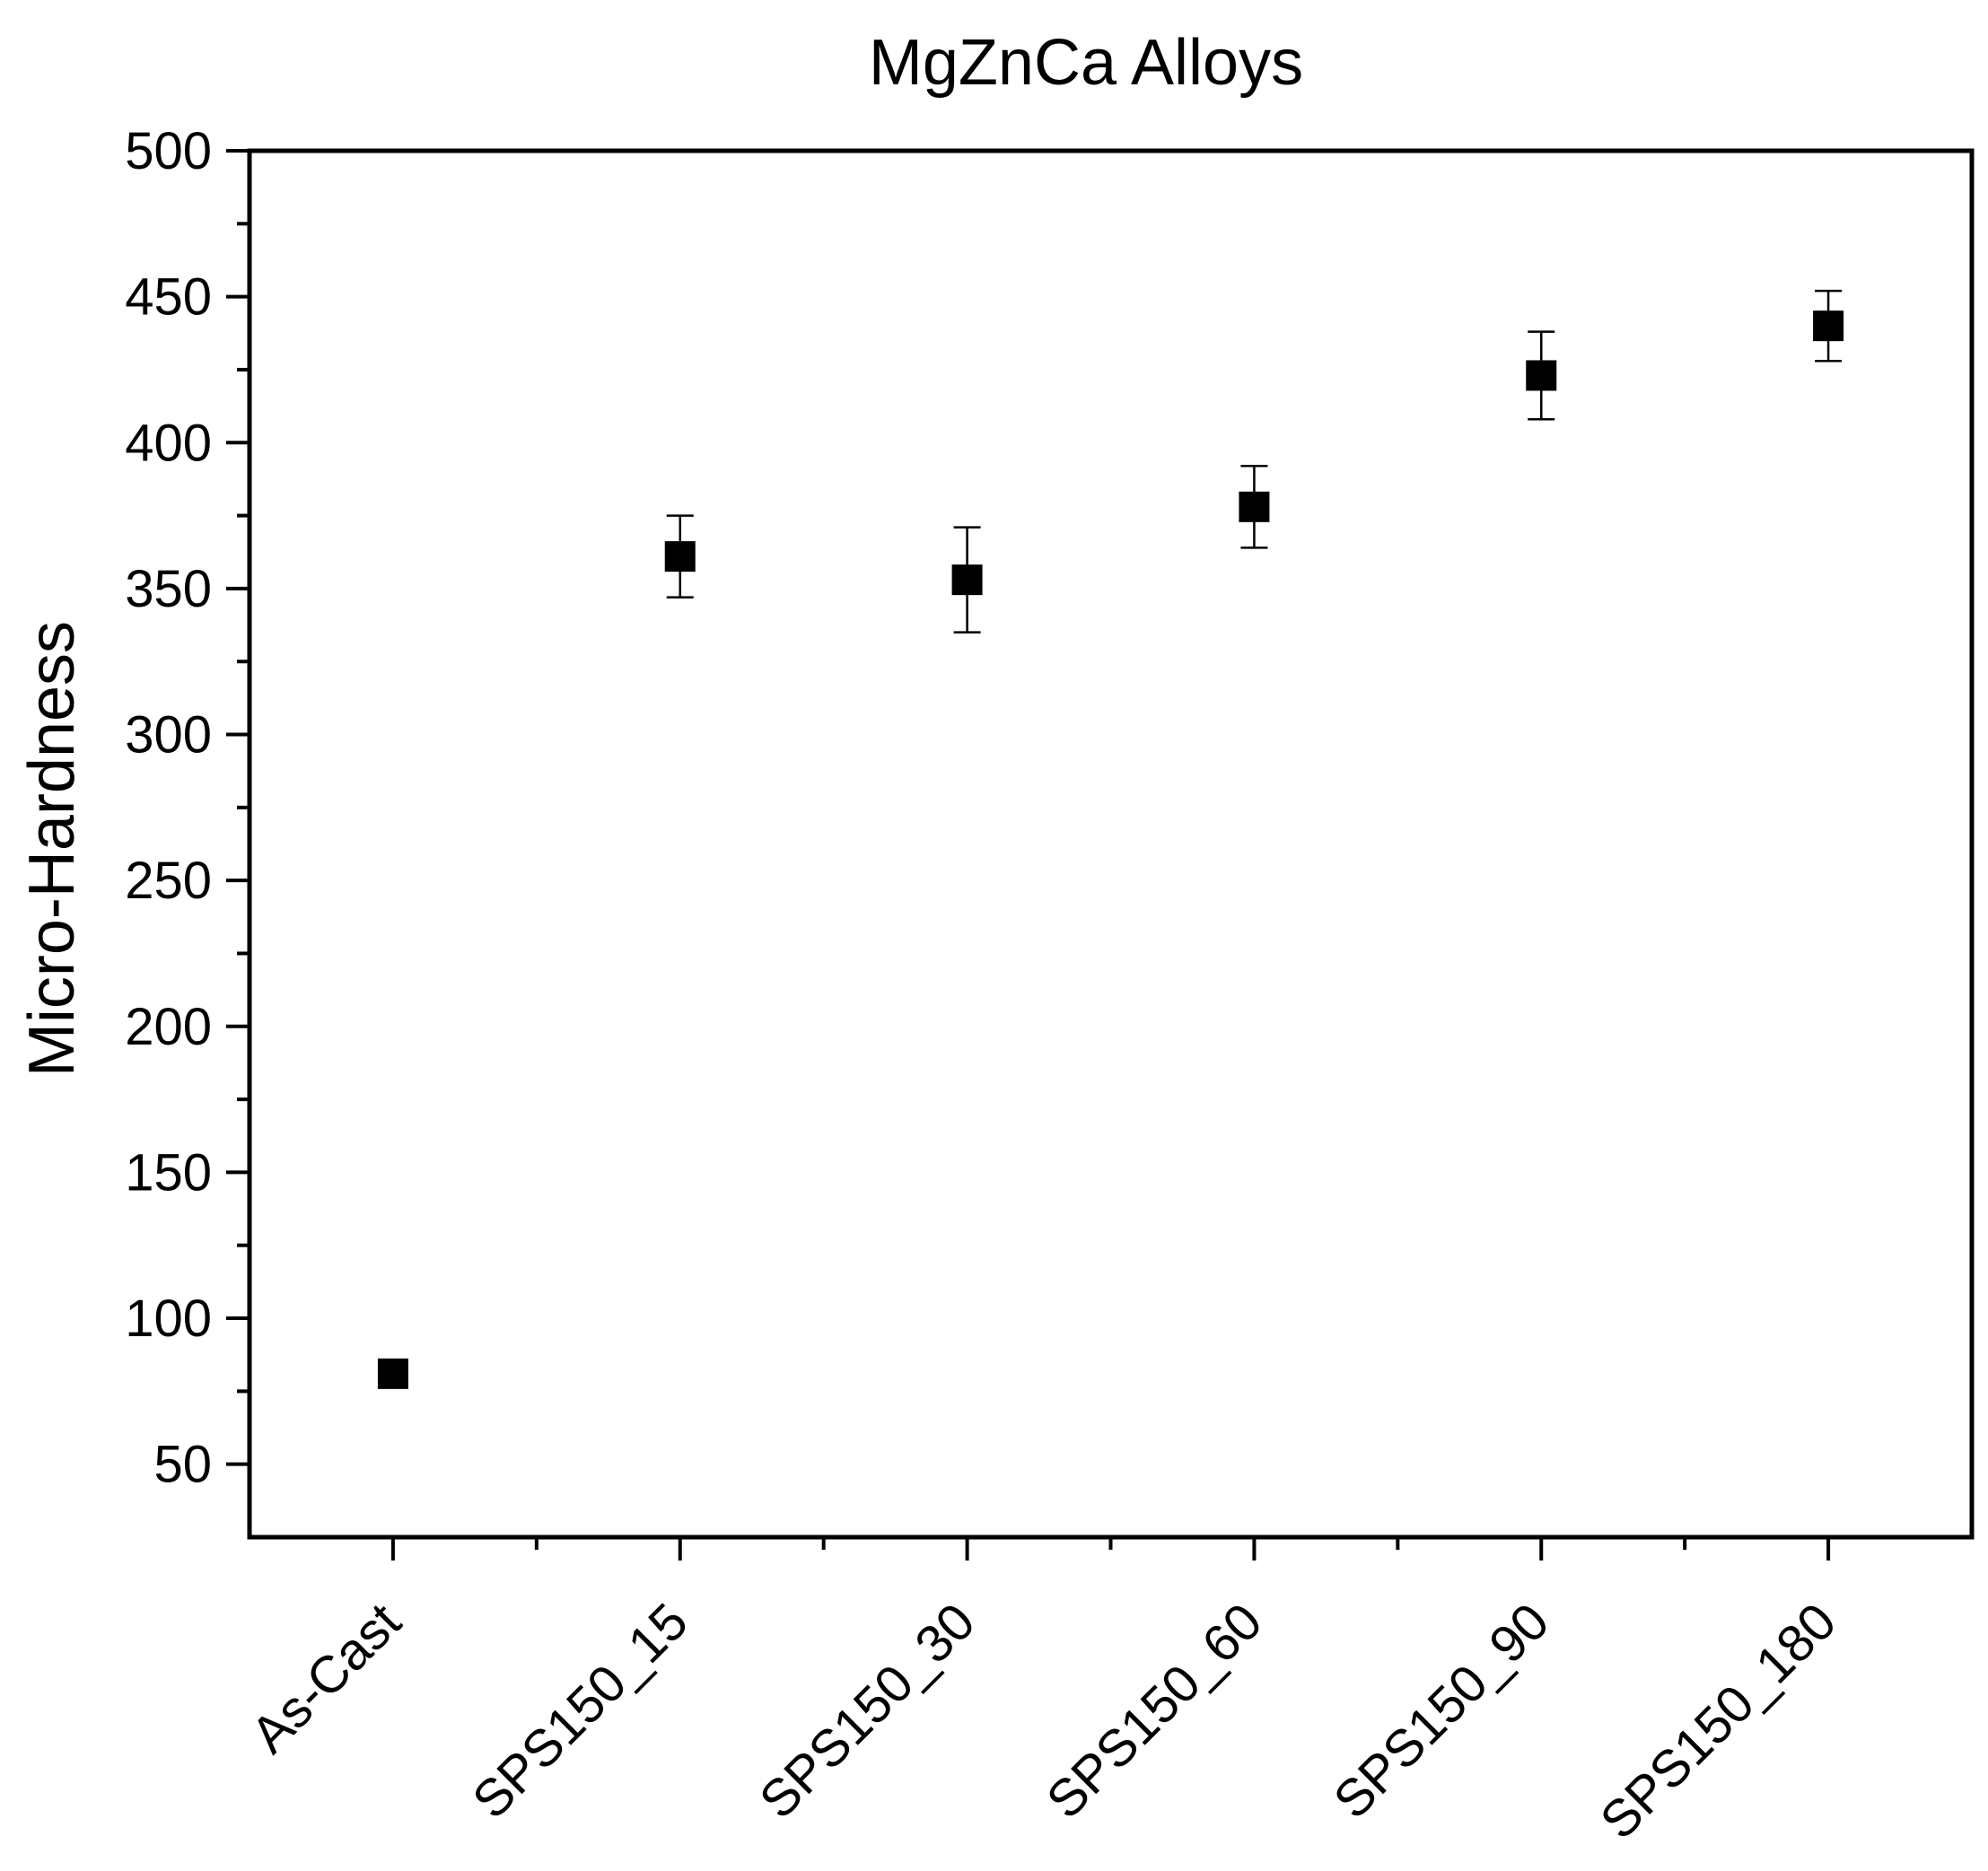 Image resolution: width=1988 pixels, height=1871 pixels. What do you see at coordinates (169, 151) in the screenshot?
I see `y-tick-label: 500` at bounding box center [169, 151].